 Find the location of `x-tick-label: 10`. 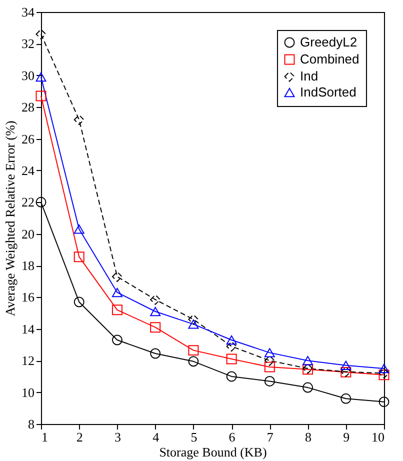

x-tick-label: 10 is located at coordinates (378, 437).